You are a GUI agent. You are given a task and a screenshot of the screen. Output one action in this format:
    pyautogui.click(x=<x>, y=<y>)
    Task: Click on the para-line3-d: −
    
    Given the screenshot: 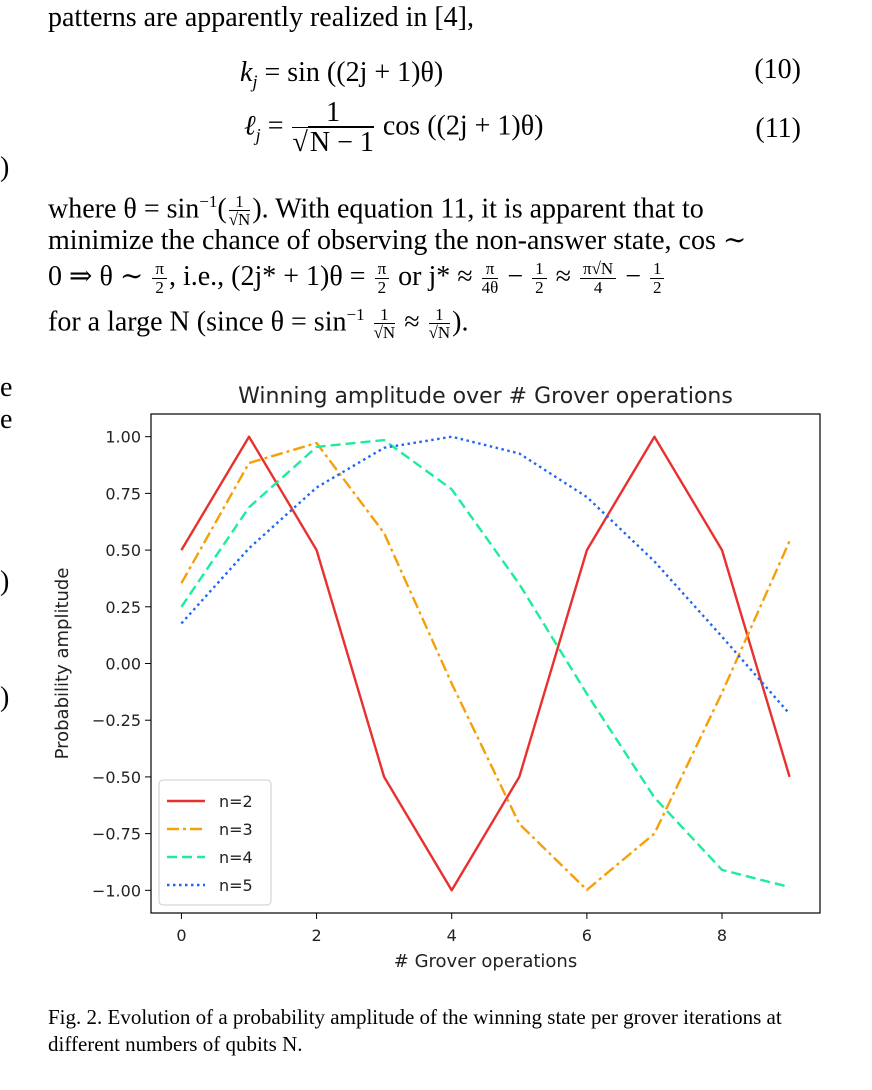 What is the action you would take?
    pyautogui.click(x=515, y=276)
    